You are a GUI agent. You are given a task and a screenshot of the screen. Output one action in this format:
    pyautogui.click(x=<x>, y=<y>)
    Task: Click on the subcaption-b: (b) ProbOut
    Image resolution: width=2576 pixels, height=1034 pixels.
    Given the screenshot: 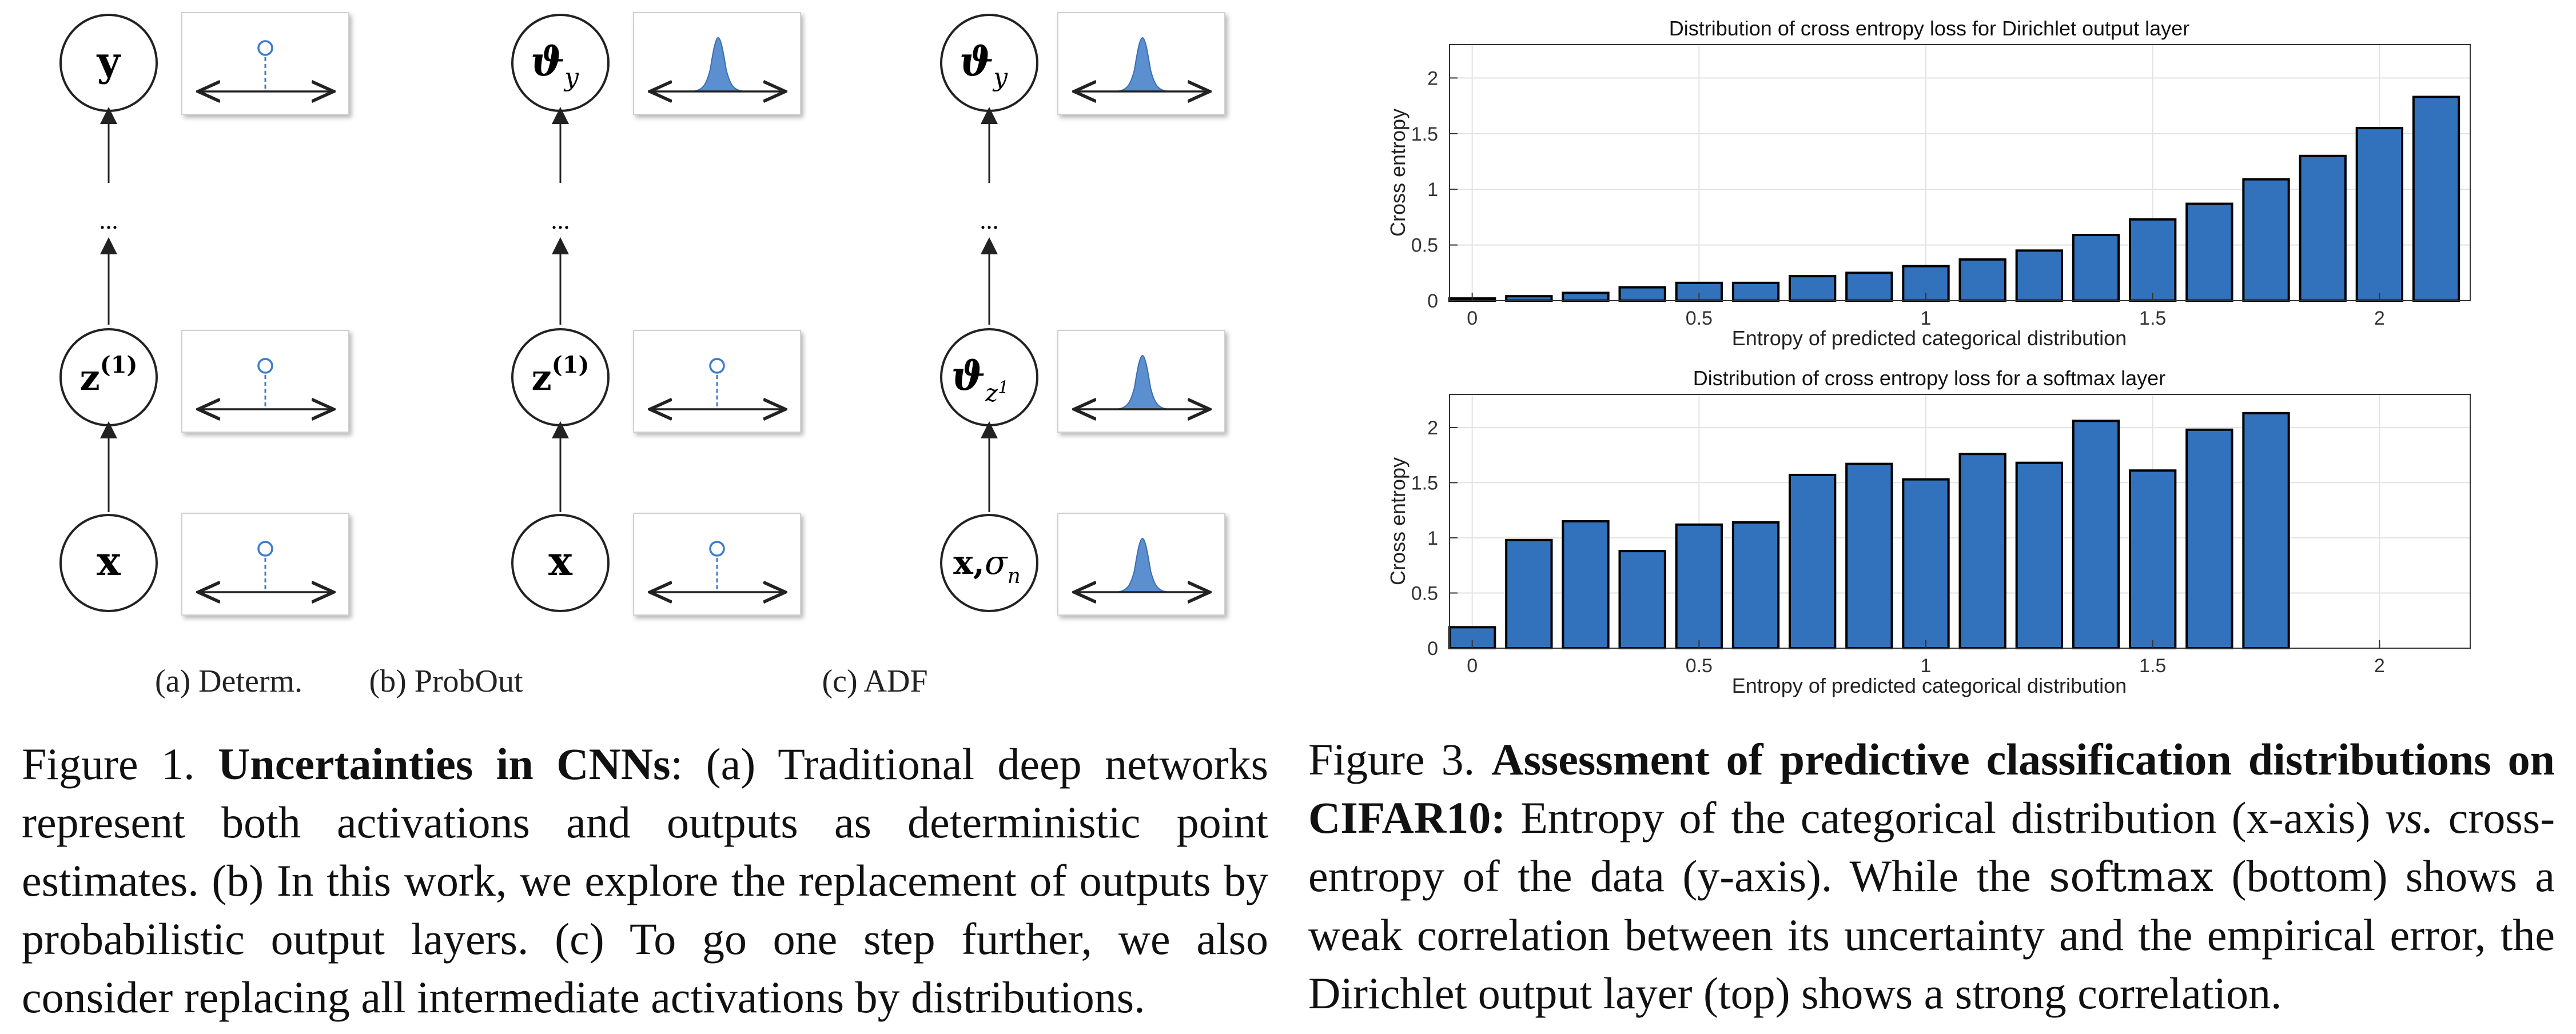 What is the action you would take?
    pyautogui.click(x=446, y=681)
    